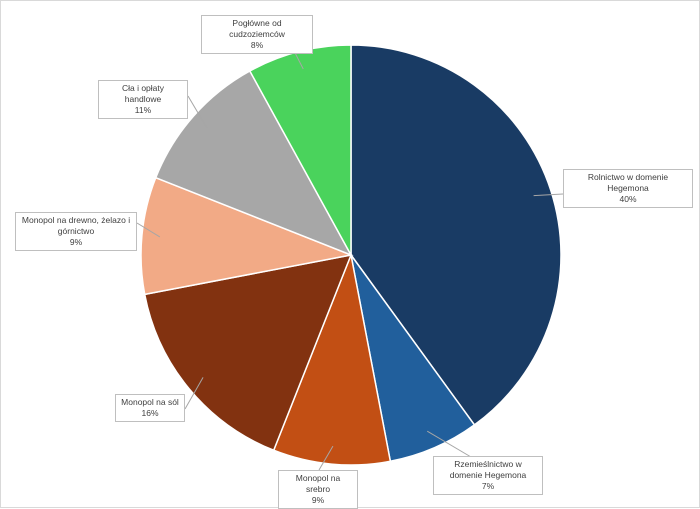  Describe the element at coordinates (318, 483) in the screenshot. I see `data-label-category: Monopol na srebro` at that location.